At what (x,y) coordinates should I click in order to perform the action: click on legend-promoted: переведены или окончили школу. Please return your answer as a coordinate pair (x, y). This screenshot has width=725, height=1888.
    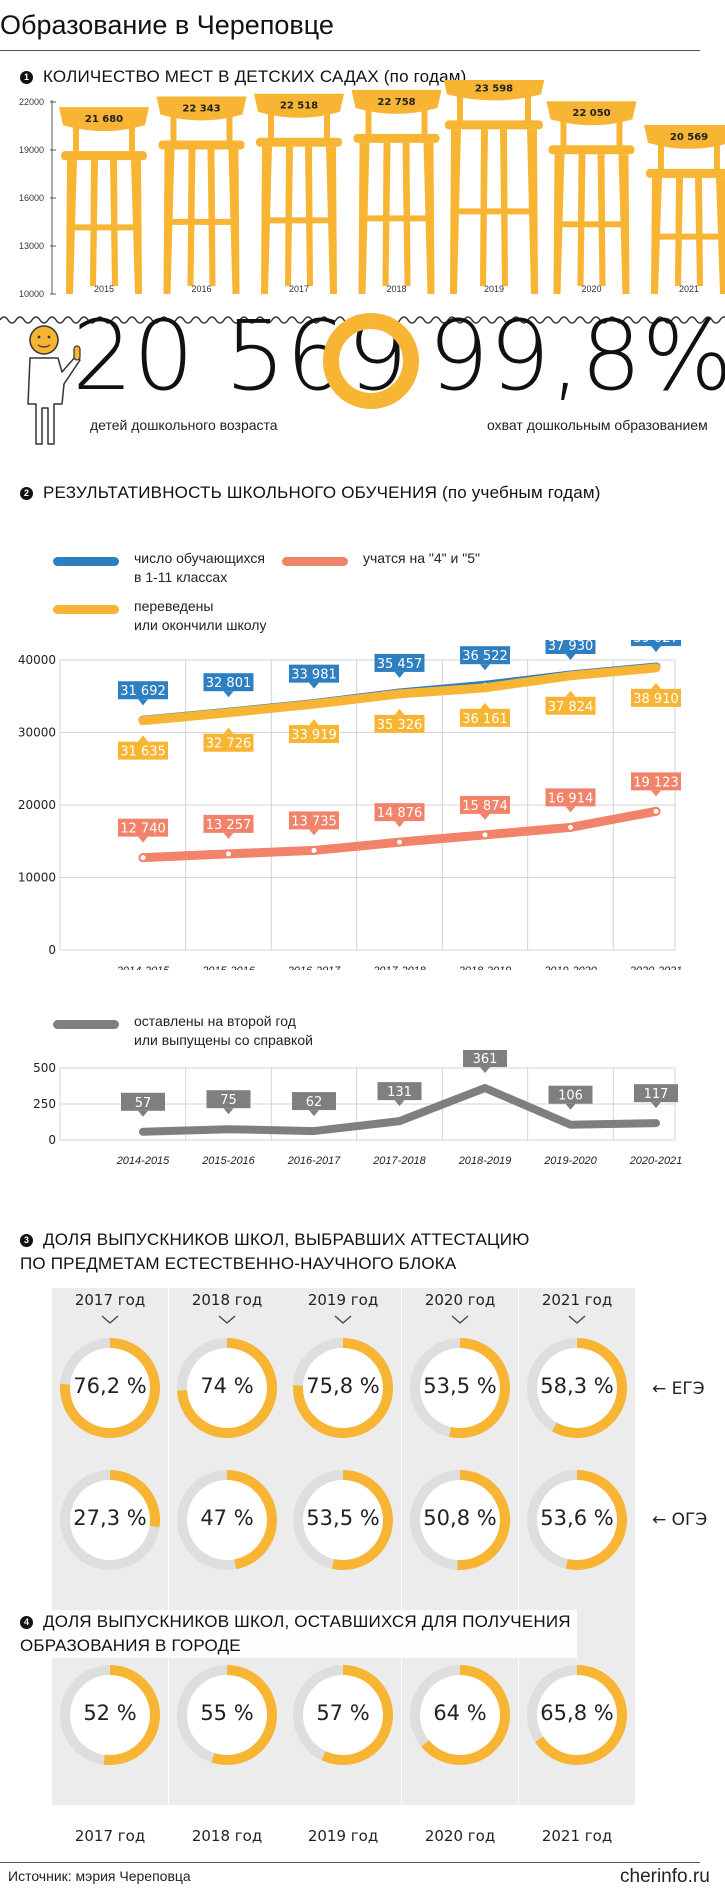
    Looking at the image, I should click on (200, 616).